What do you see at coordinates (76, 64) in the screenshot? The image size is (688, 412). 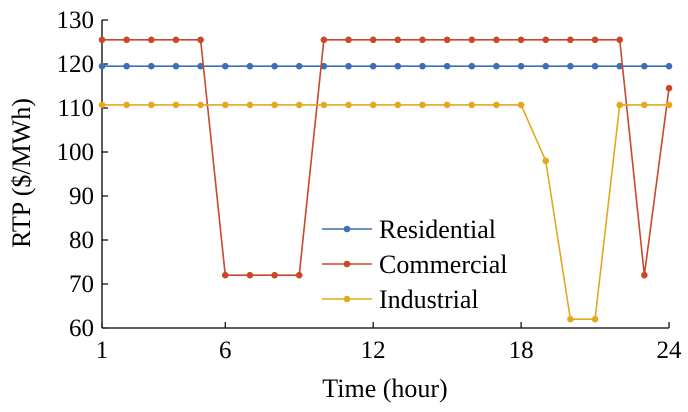 I see `y-tick-label: 120` at bounding box center [76, 64].